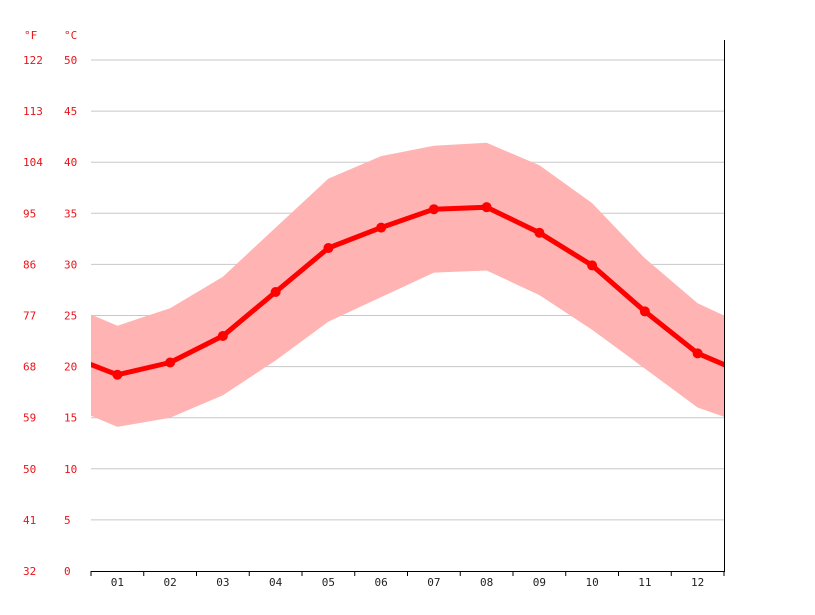  I want to click on y-tick-celsius-25: 25, so click(70, 316).